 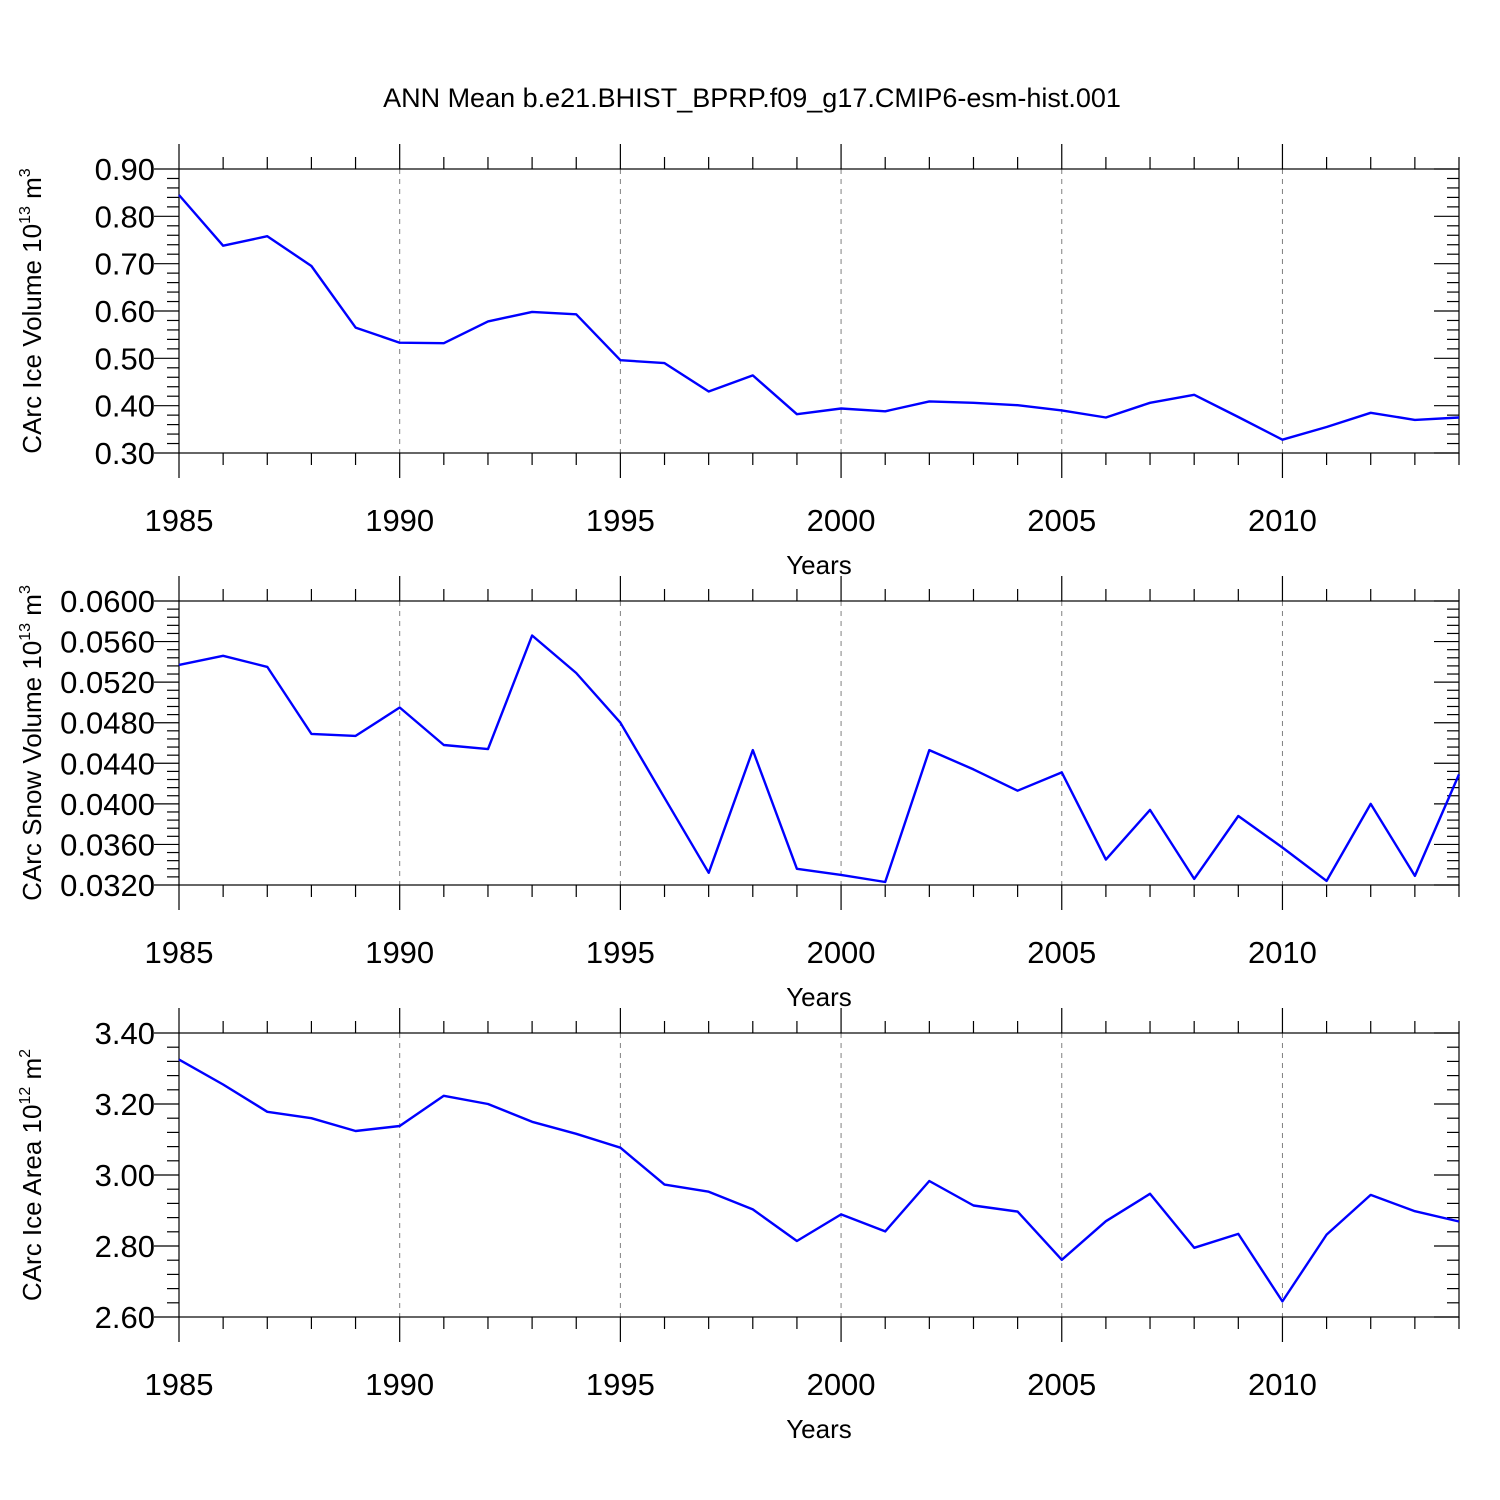 What do you see at coordinates (107, 763) in the screenshot?
I see `y-tick-label: 0.0440` at bounding box center [107, 763].